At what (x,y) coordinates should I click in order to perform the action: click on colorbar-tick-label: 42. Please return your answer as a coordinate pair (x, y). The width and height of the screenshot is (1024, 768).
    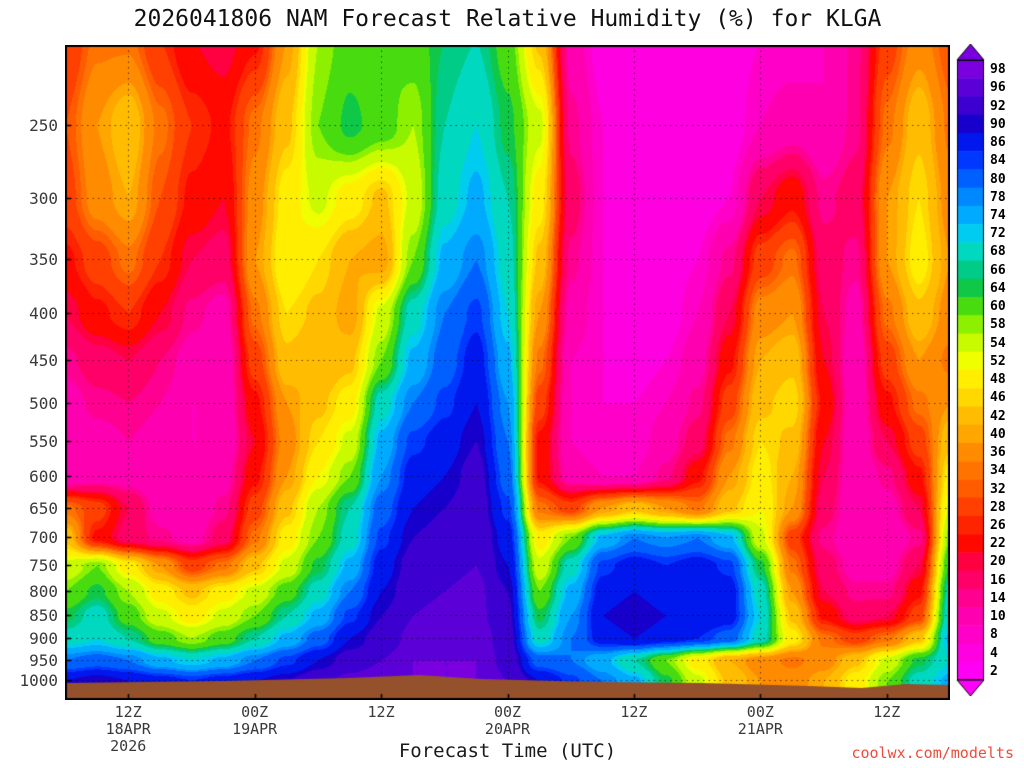
    Looking at the image, I should click on (998, 416).